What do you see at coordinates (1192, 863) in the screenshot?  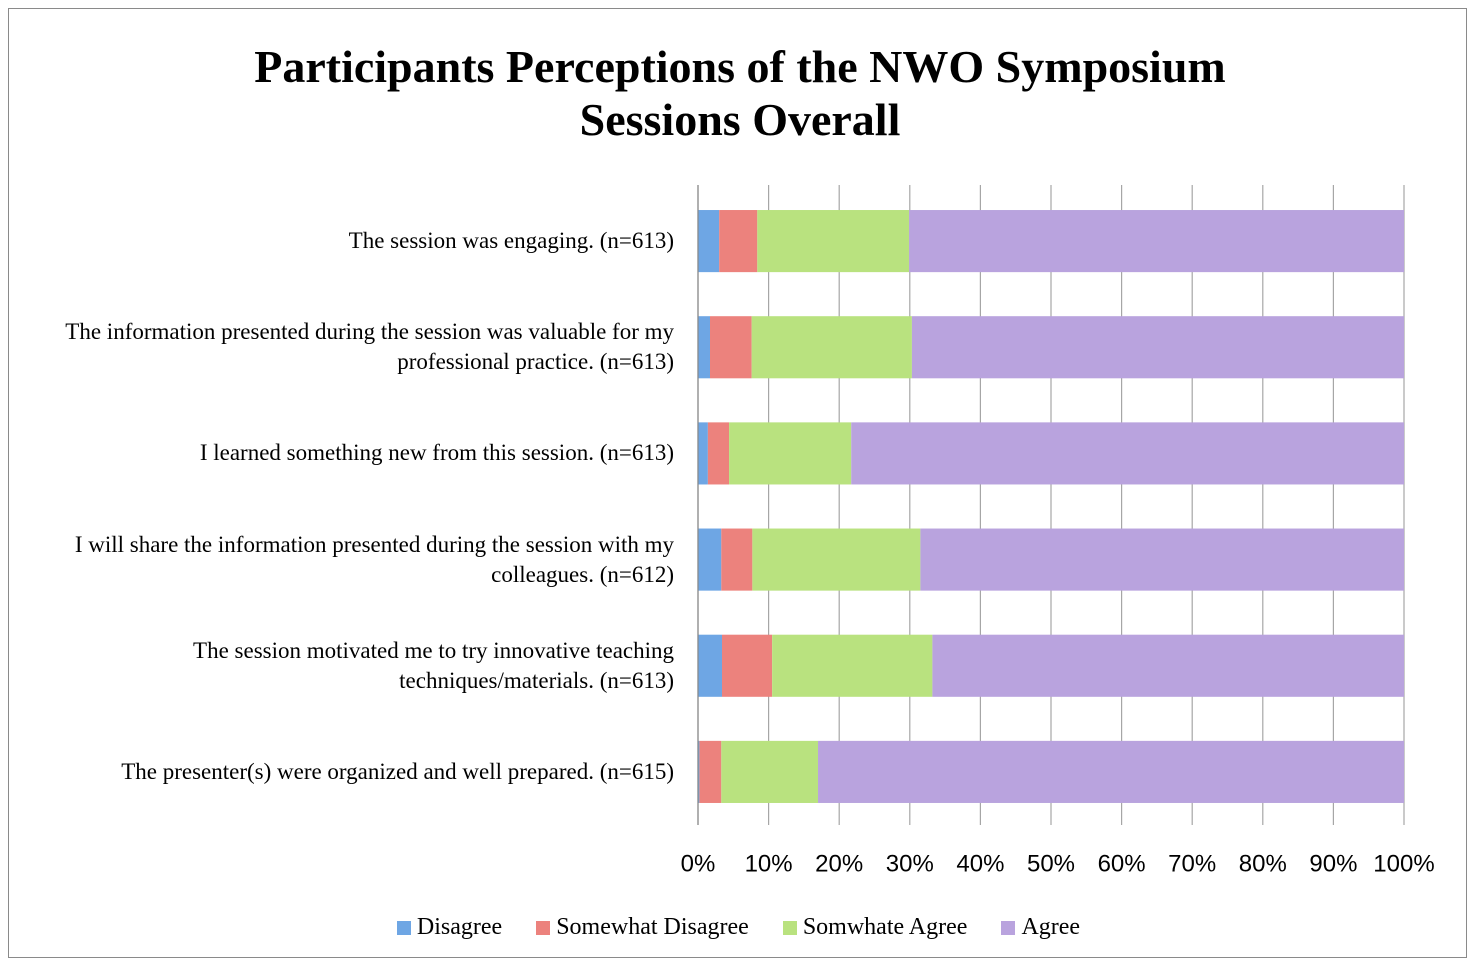 I see `x-tick-label: 70%` at bounding box center [1192, 863].